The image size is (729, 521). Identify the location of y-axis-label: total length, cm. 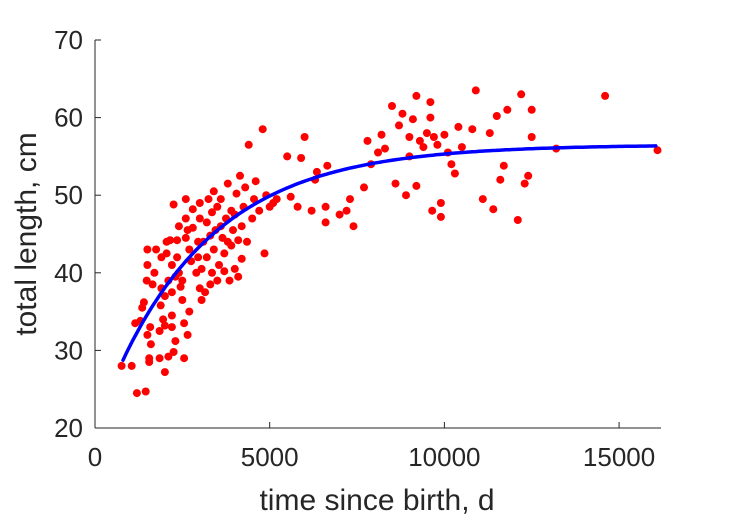
(26, 233).